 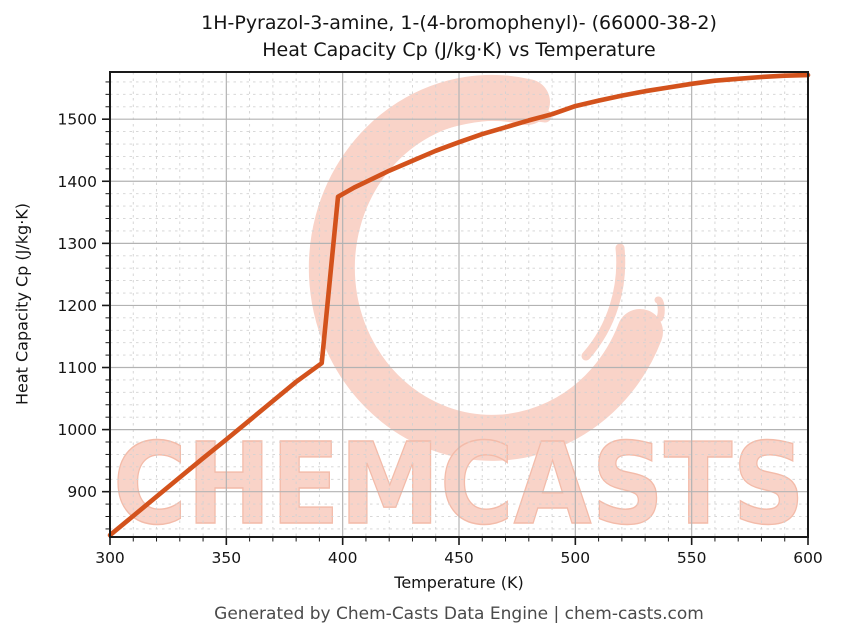 What do you see at coordinates (110, 558) in the screenshot?
I see `x-tick-label: 300` at bounding box center [110, 558].